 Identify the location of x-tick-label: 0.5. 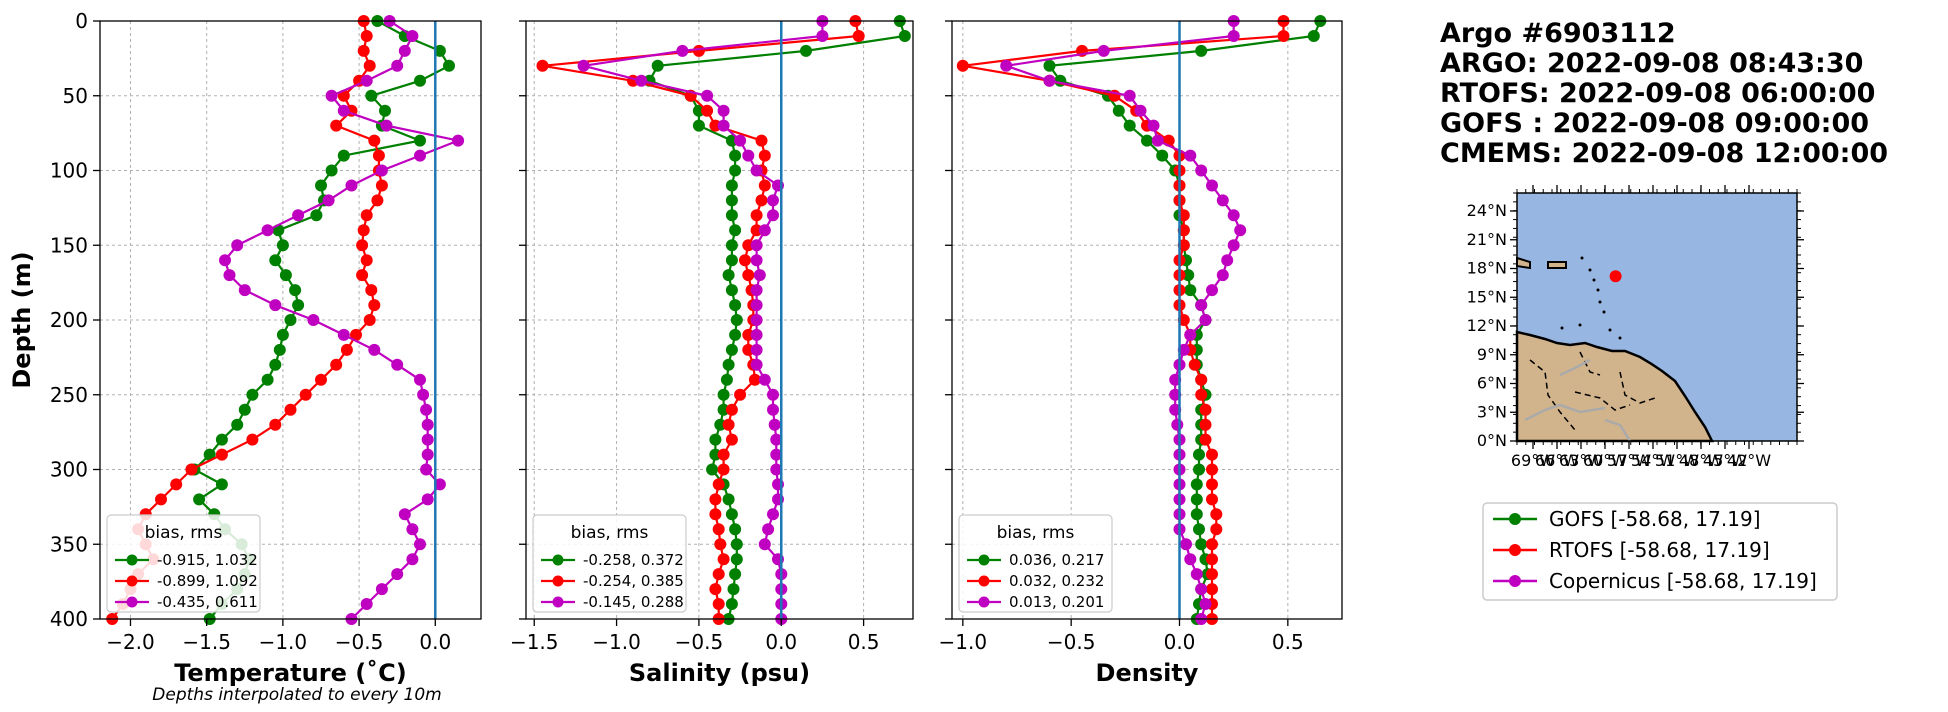
(864, 642).